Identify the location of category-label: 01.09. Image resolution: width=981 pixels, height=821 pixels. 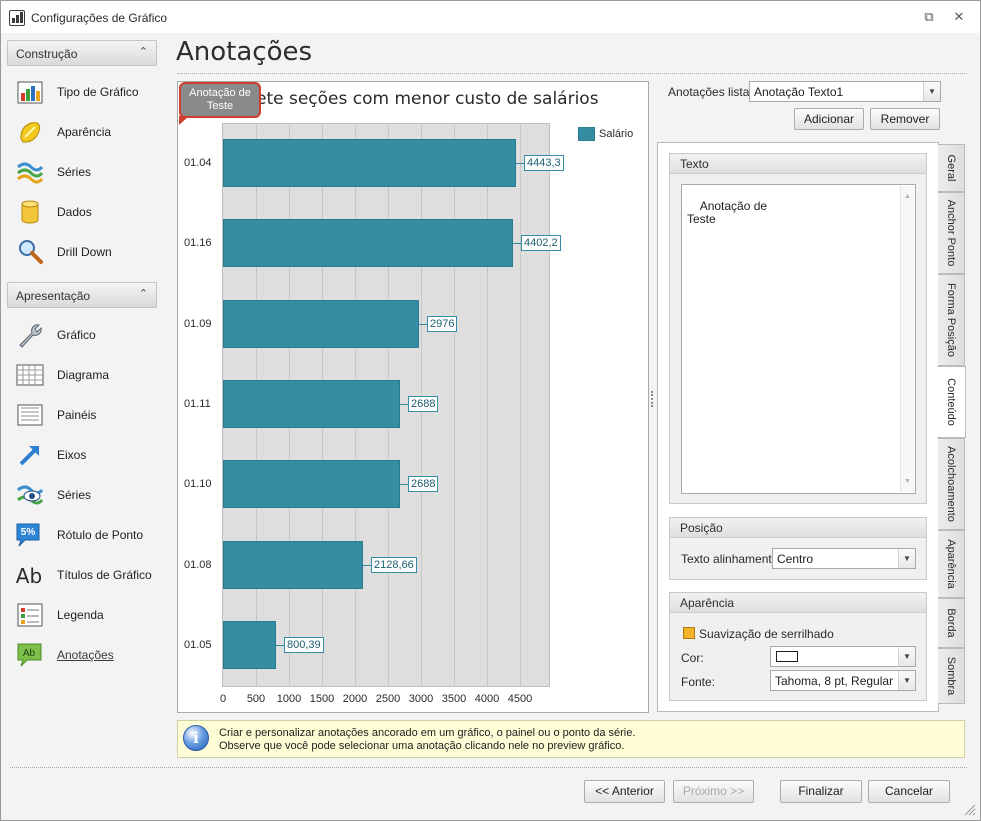
(198, 324).